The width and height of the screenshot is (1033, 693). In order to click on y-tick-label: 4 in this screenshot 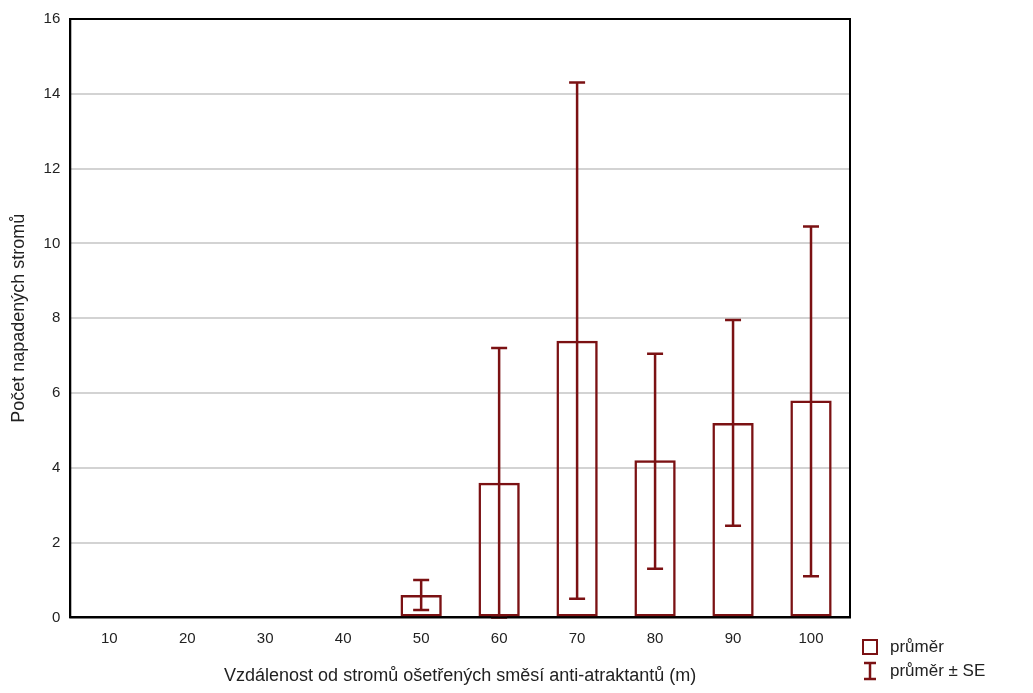, I will do `click(56, 466)`.